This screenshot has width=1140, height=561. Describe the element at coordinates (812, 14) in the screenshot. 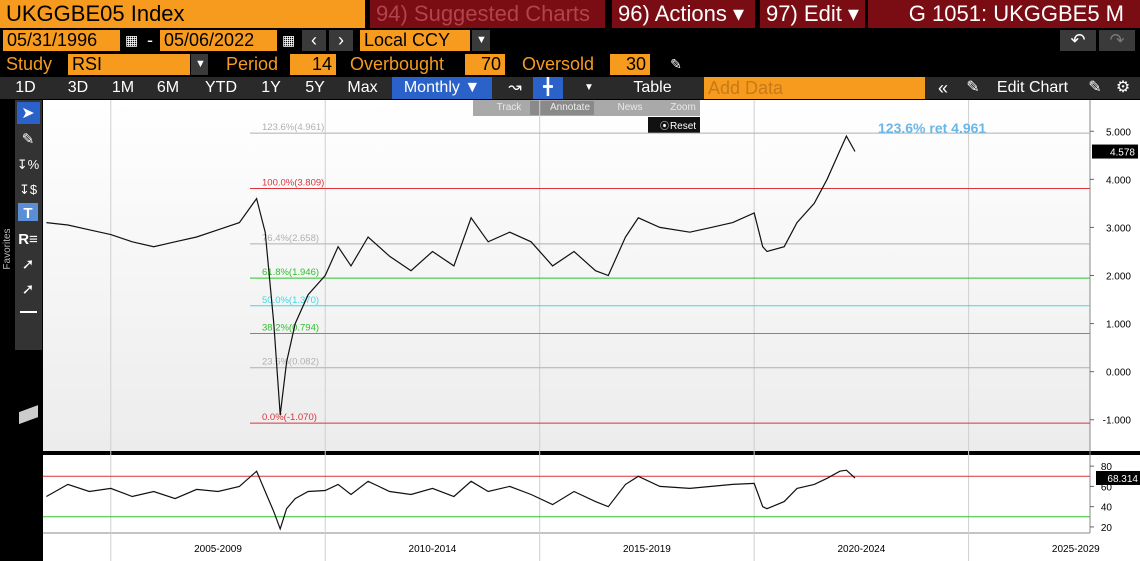

I see `edit-menu: 97) Edit ▾` at that location.